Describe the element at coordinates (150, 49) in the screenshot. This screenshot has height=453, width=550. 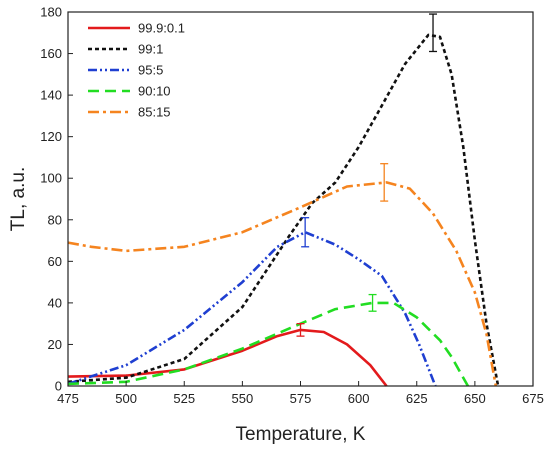
I see `legend-label-2: 99:1` at that location.